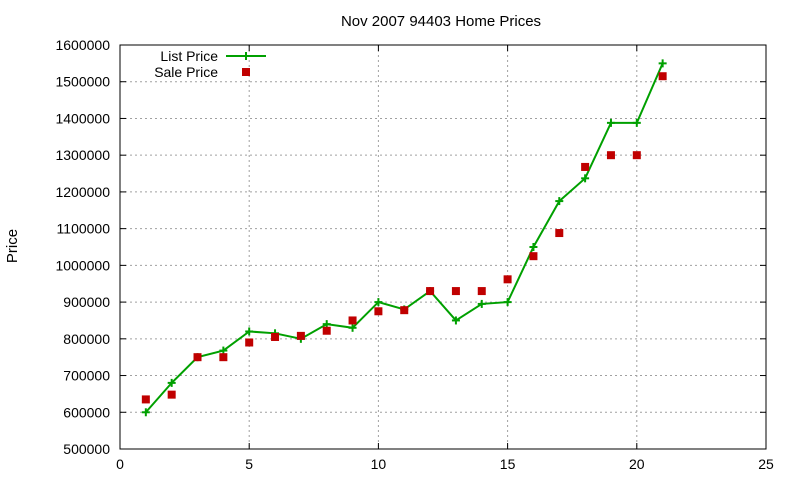  Describe the element at coordinates (12, 246) in the screenshot. I see `y-axis-label: Price` at that location.